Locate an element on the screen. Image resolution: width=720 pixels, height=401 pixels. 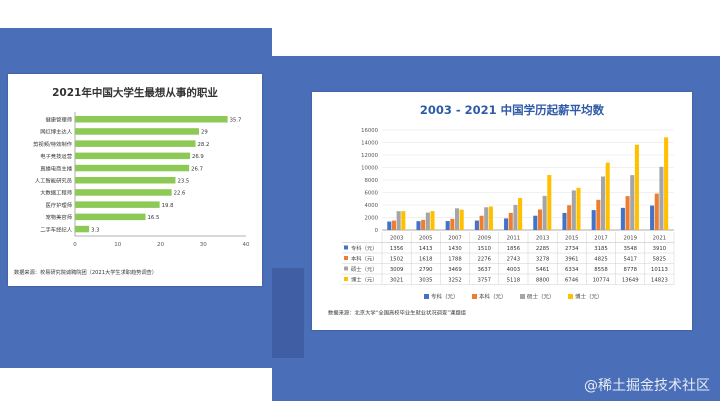
table-year-label: 2005 is located at coordinates (425, 239).